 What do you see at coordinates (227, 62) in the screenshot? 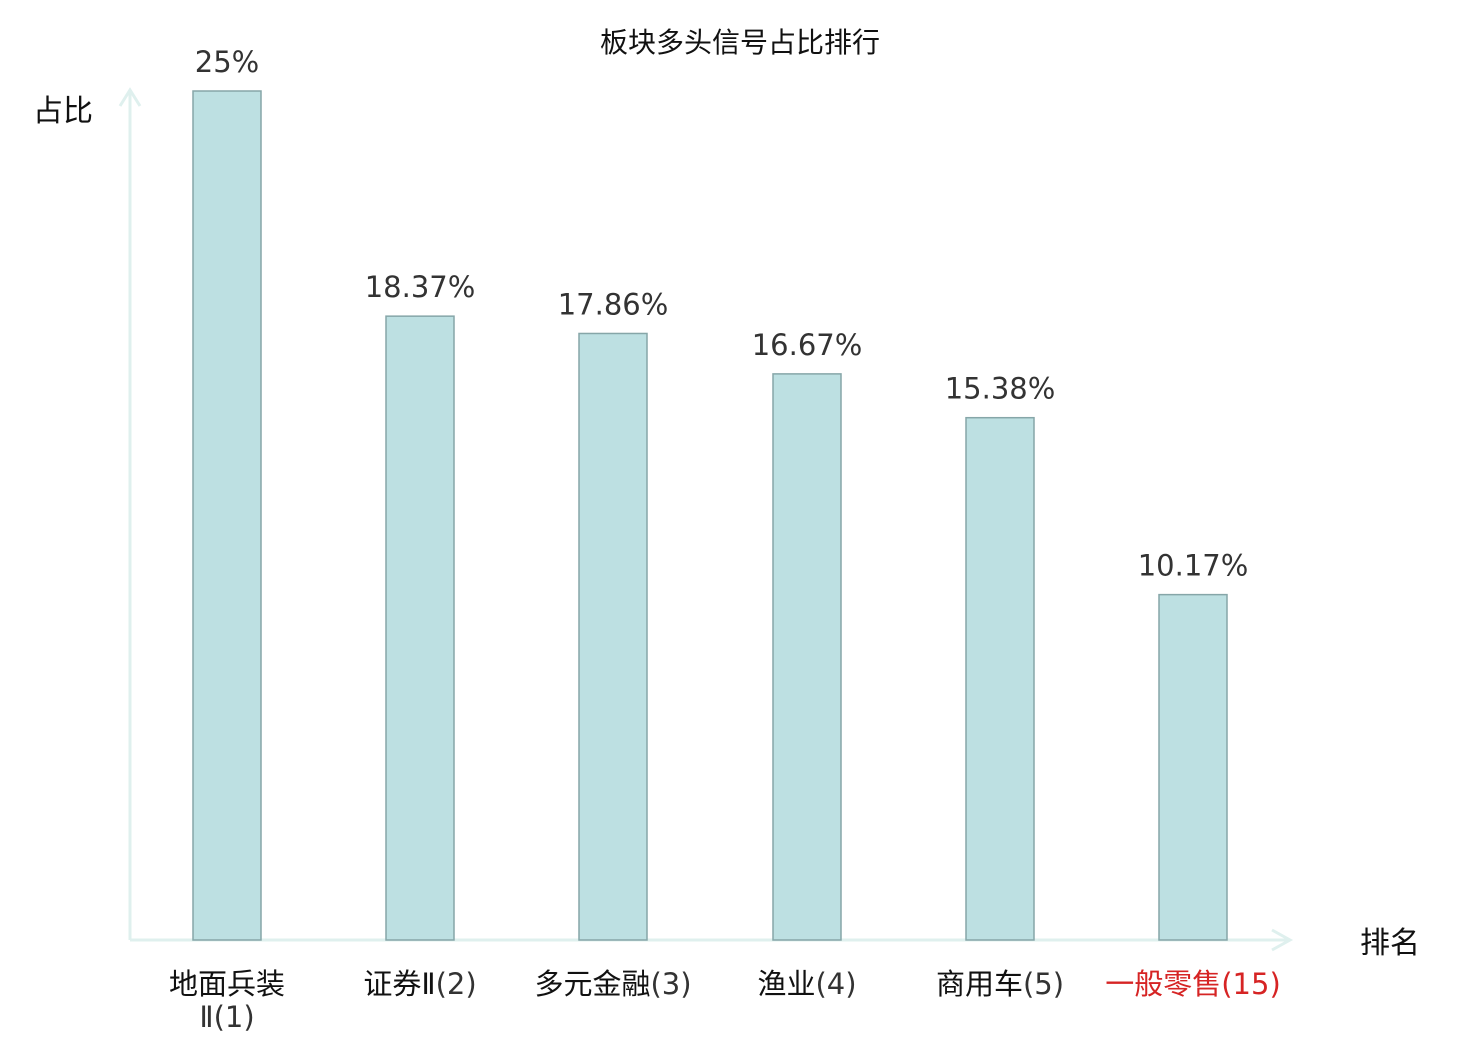
I see `value-label-1: 25%` at bounding box center [227, 62].